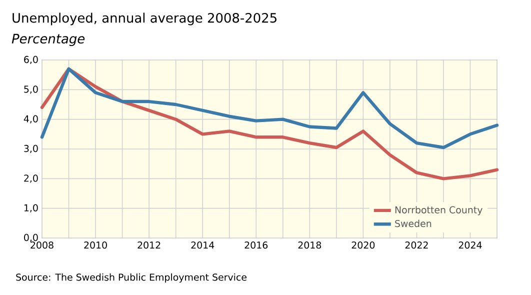 The image size is (531, 295). Describe the element at coordinates (42, 245) in the screenshot. I see `x-tick-label: 2008` at that location.